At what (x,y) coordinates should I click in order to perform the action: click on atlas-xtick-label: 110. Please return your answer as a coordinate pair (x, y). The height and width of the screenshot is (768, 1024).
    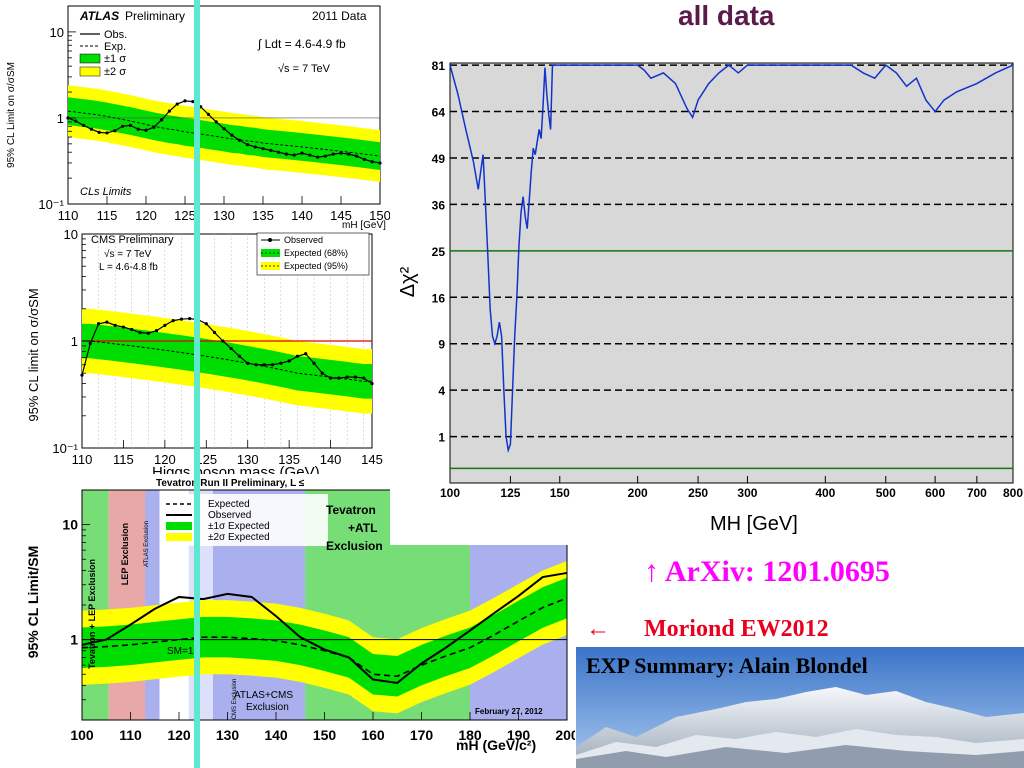
    Looking at the image, I should click on (68, 215).